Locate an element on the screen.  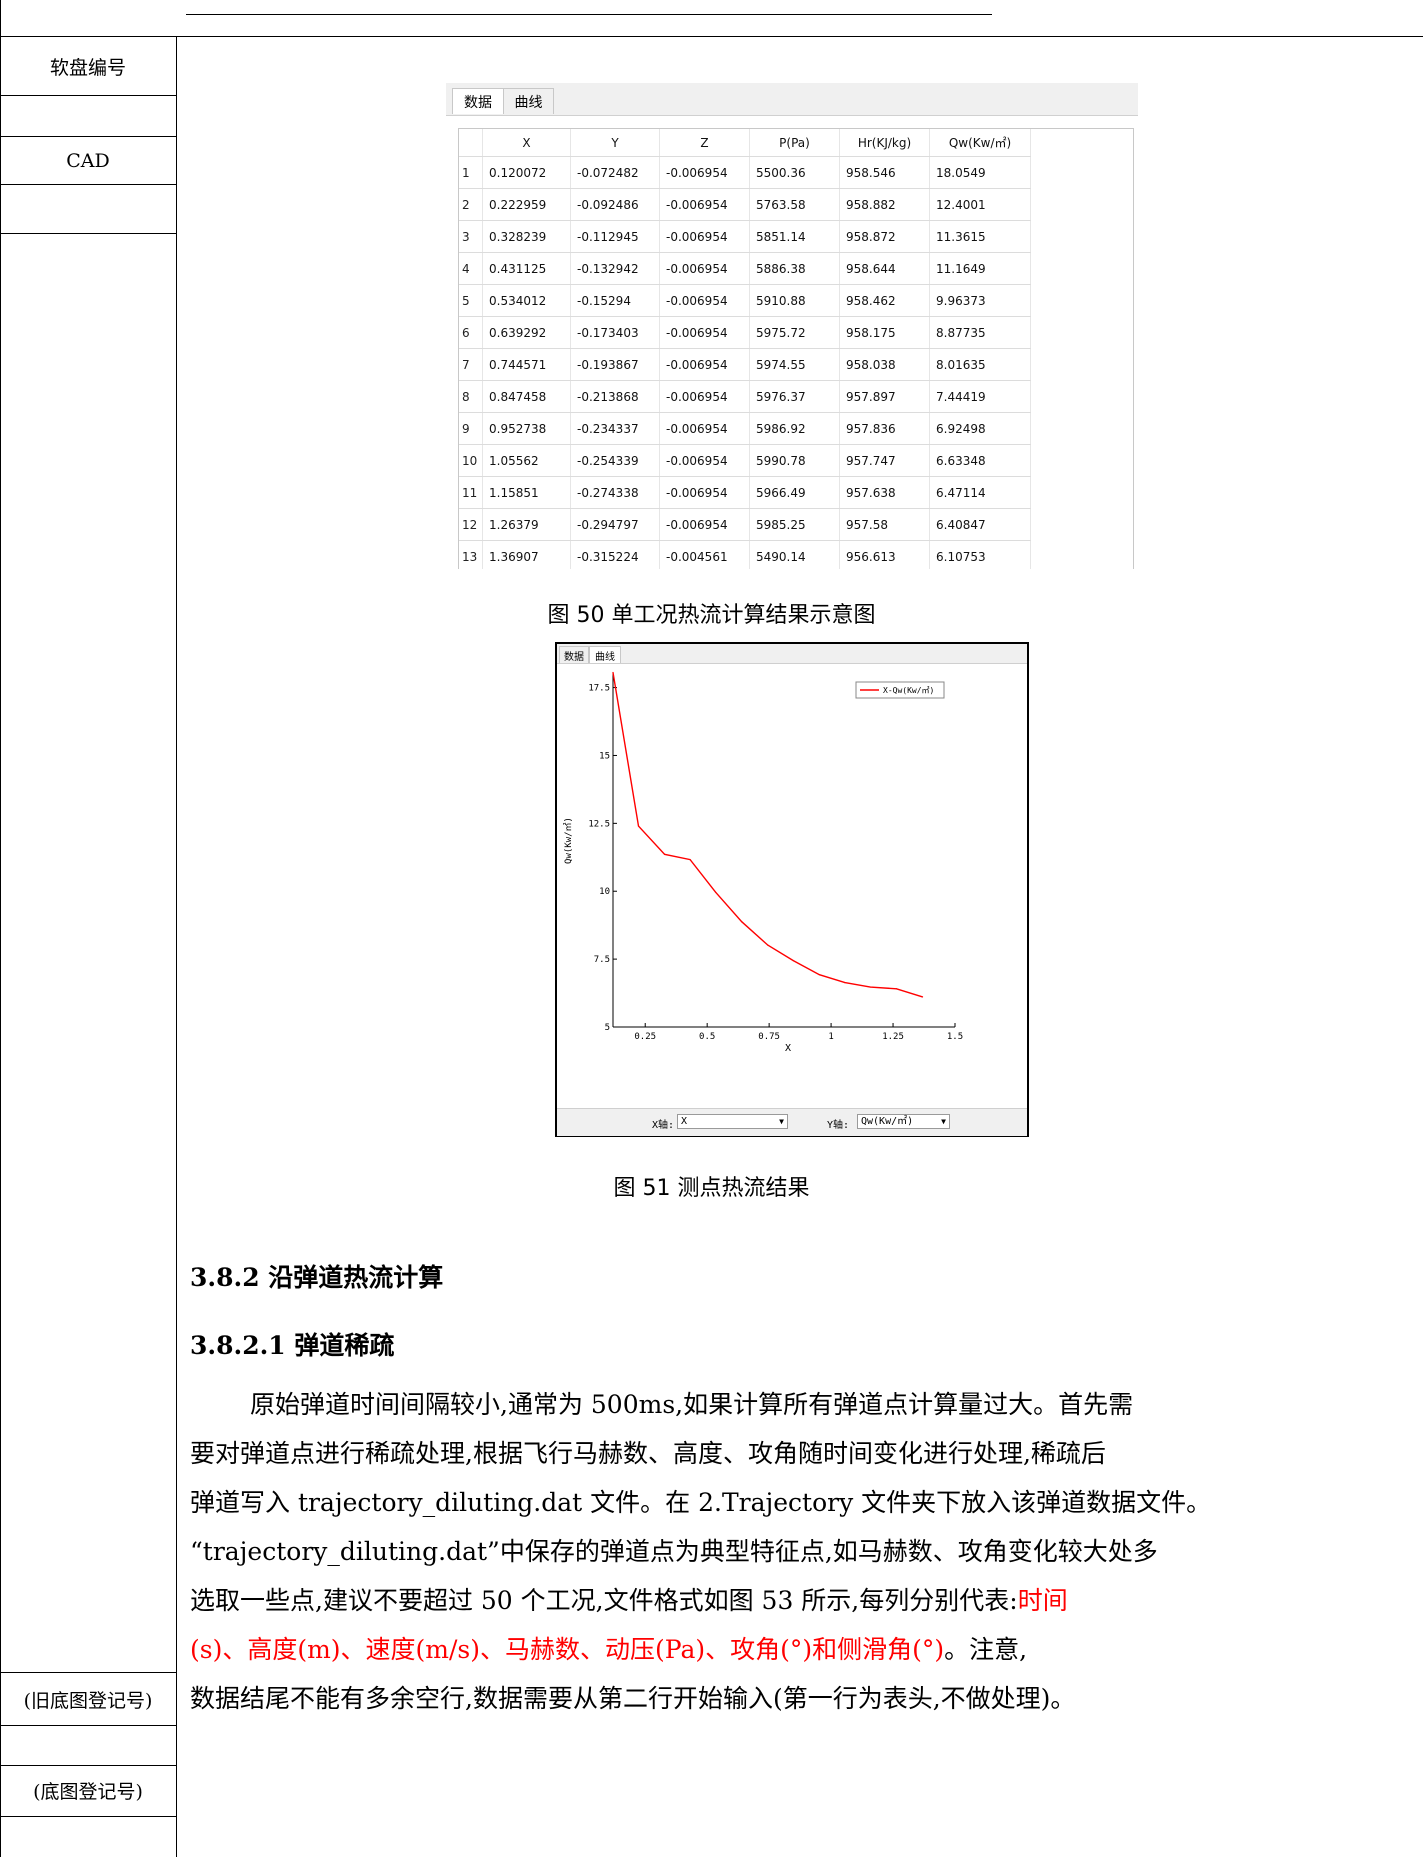
y-tick-label: 5 is located at coordinates (607, 1028).